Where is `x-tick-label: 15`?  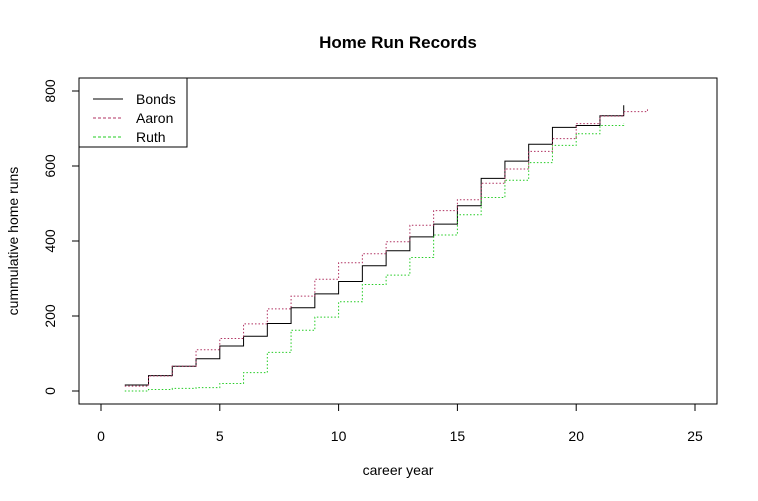
x-tick-label: 15 is located at coordinates (458, 436).